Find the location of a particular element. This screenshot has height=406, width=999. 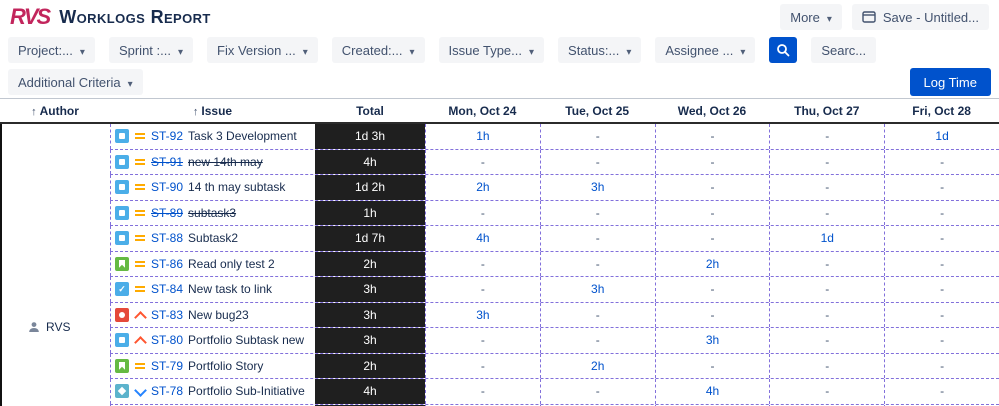

total-column-label: Total is located at coordinates (370, 110).